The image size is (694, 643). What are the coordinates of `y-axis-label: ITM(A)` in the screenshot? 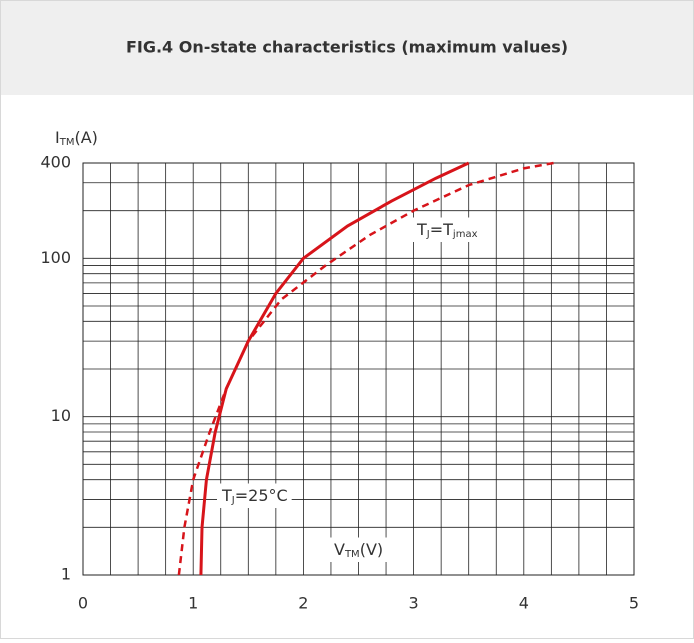 It's located at (76, 138).